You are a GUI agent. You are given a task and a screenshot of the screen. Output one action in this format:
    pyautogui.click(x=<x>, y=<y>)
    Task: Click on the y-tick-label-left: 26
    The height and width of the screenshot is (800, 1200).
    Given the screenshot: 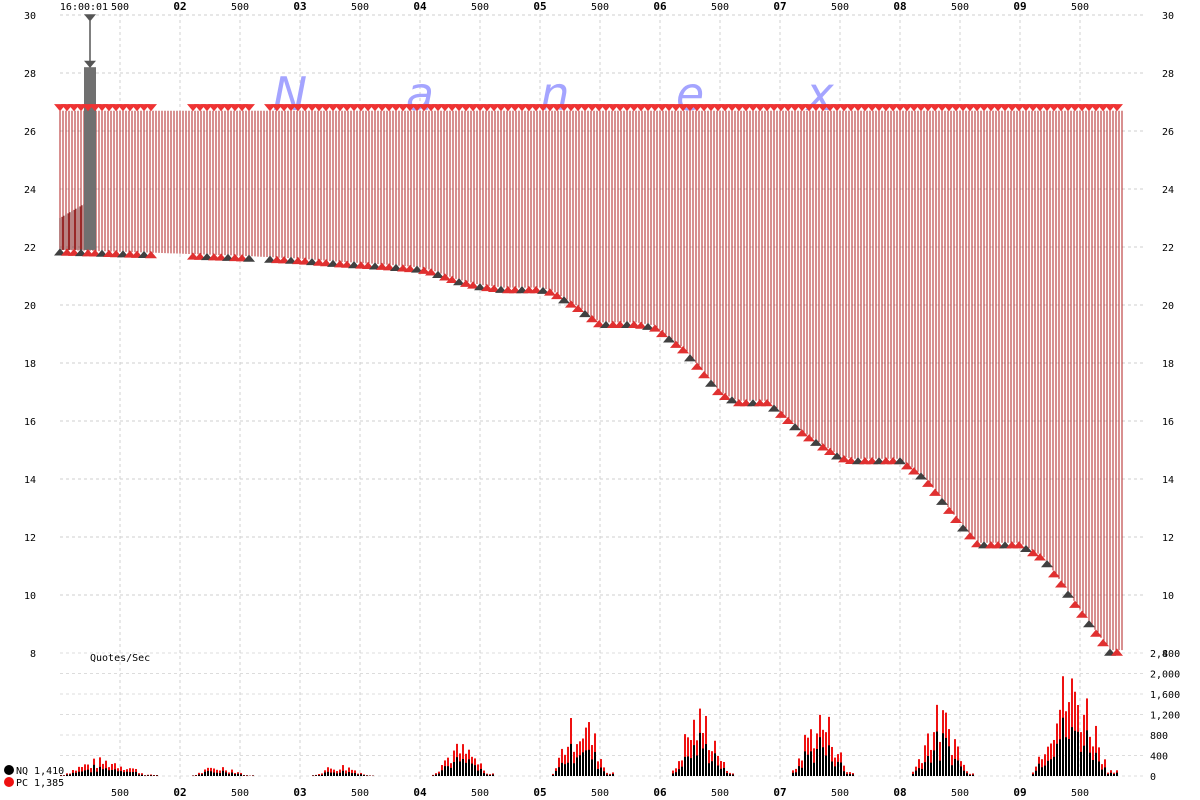 What is the action you would take?
    pyautogui.click(x=30, y=132)
    